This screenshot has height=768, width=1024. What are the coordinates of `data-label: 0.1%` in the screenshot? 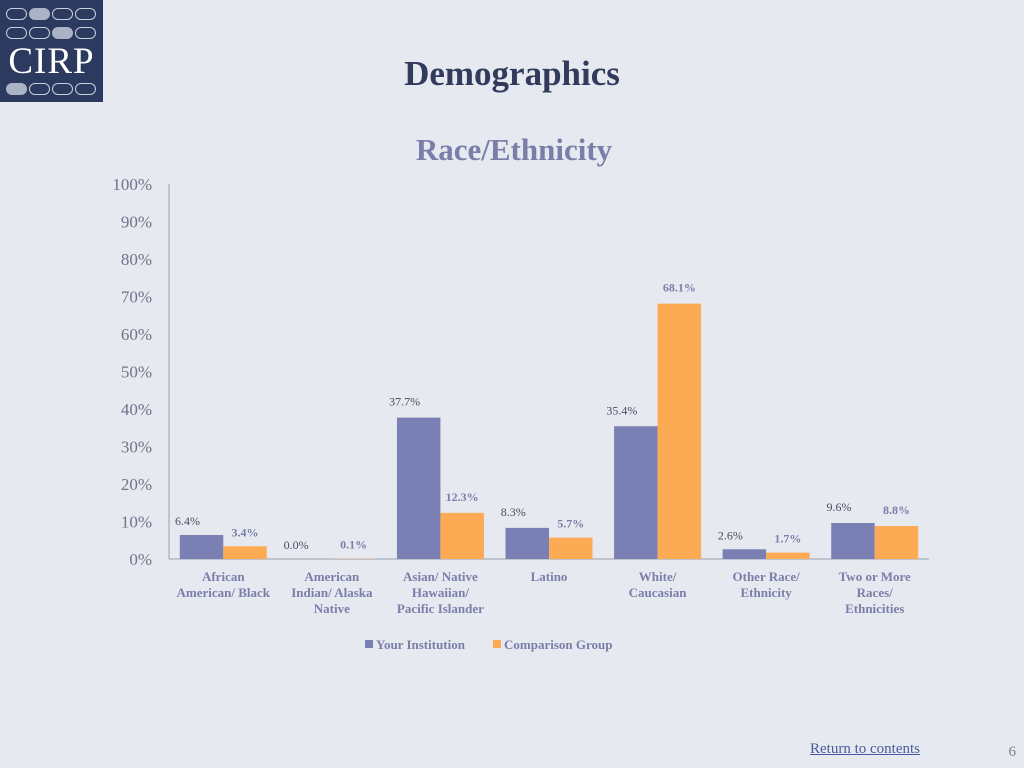 It's located at (353, 545).